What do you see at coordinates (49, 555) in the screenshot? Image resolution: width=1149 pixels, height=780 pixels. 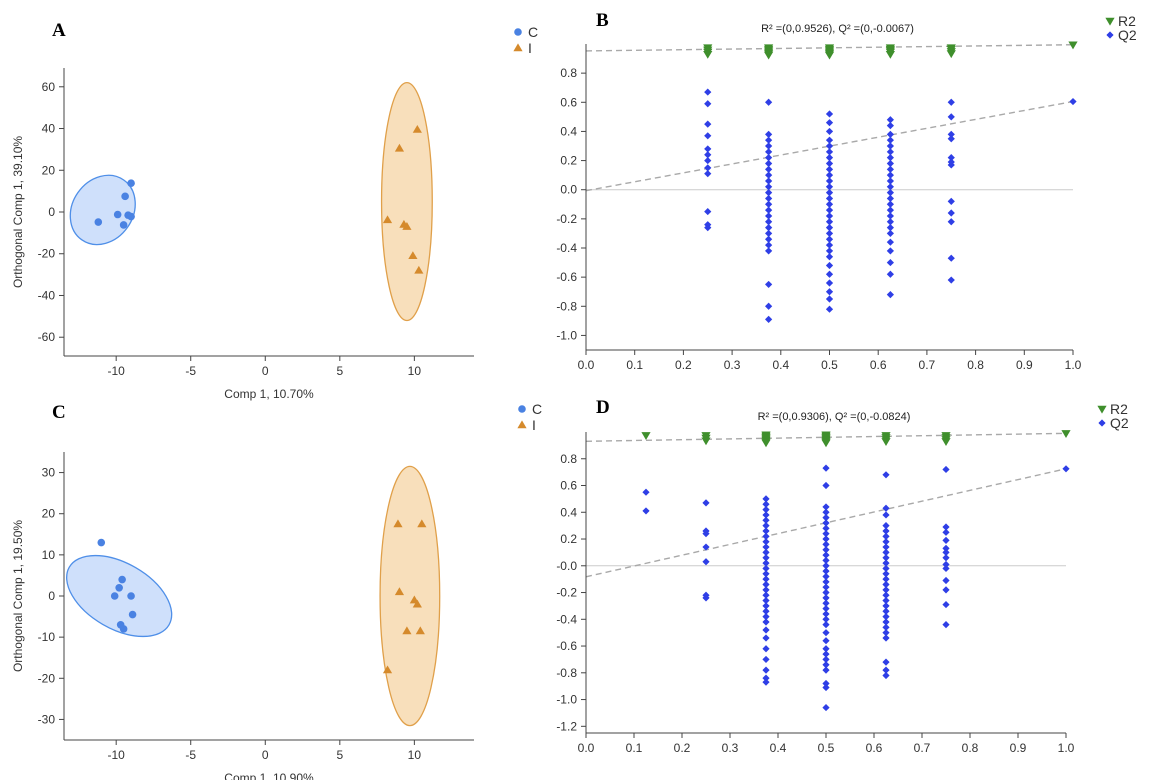 I see `y-tick-label: 10` at bounding box center [49, 555].